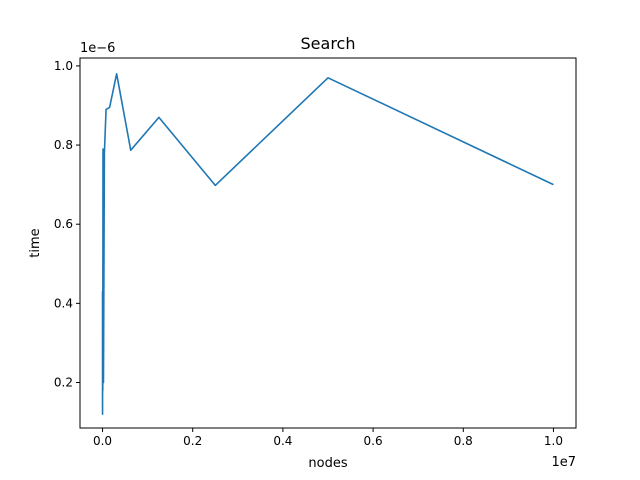 The width and height of the screenshot is (640, 480). I want to click on y-tick-label: 1.0, so click(63, 66).